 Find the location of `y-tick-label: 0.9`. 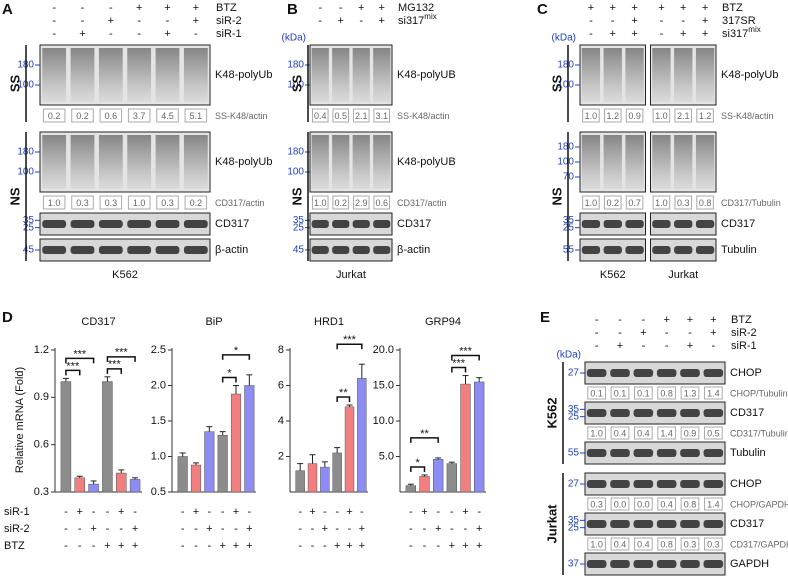

y-tick-label: 0.9 is located at coordinates (41, 397).